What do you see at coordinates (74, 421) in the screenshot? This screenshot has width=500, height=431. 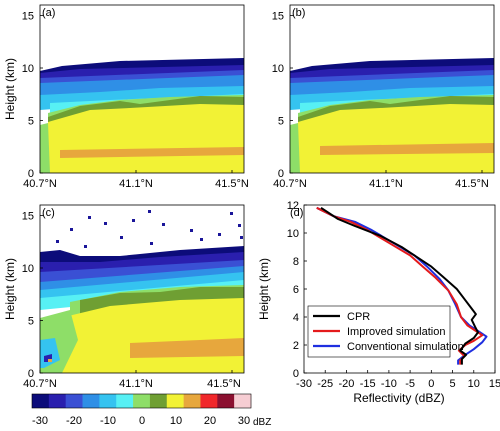 I see `colorbar-tick-label: -20` at bounding box center [74, 421].